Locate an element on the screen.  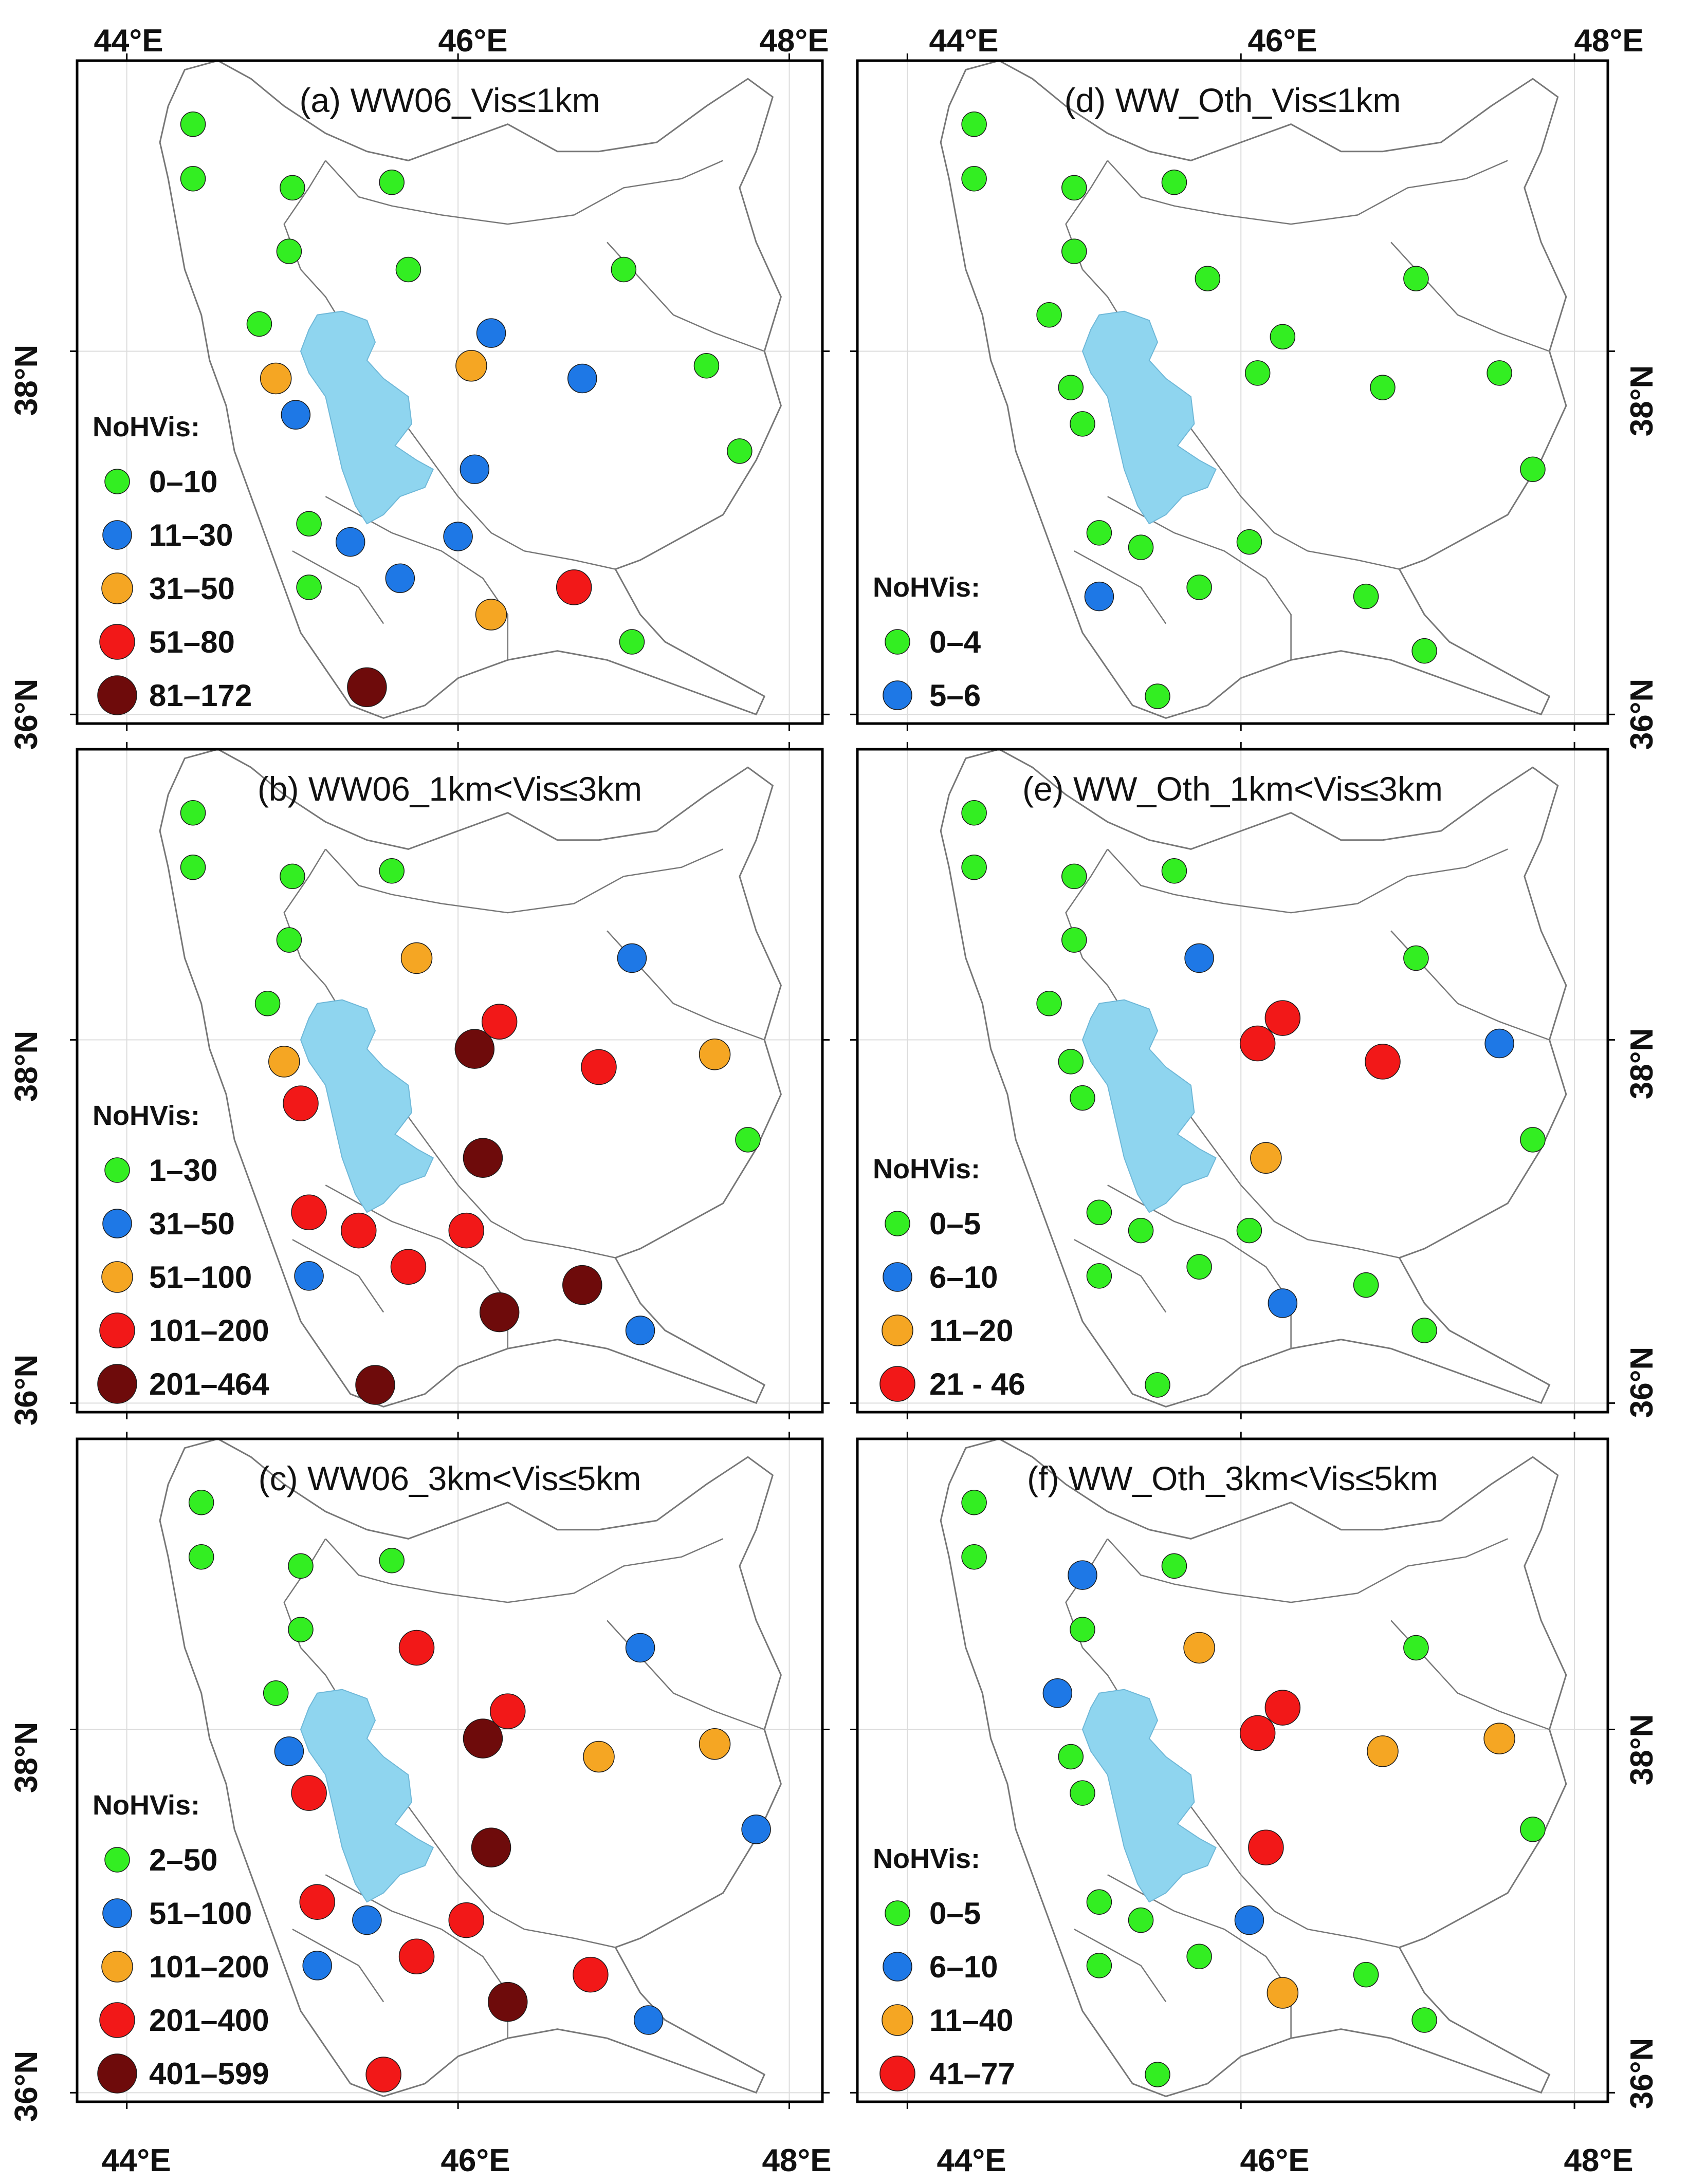
legend-label: 11–30 is located at coordinates (191, 535).